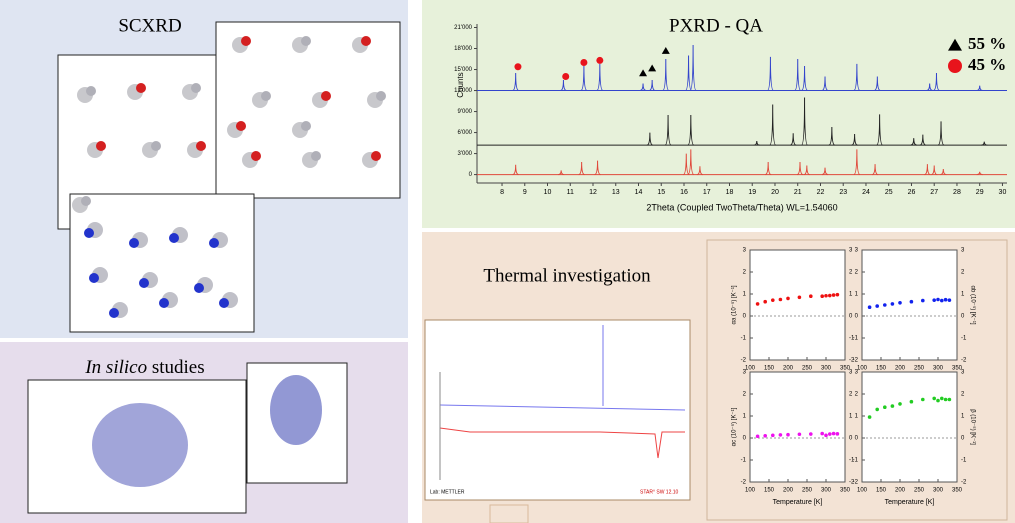 Image resolution: width=1015 pixels, height=523 pixels. Describe the element at coordinates (460, 84) in the screenshot. I see `y-axis-label: Counts` at that location.